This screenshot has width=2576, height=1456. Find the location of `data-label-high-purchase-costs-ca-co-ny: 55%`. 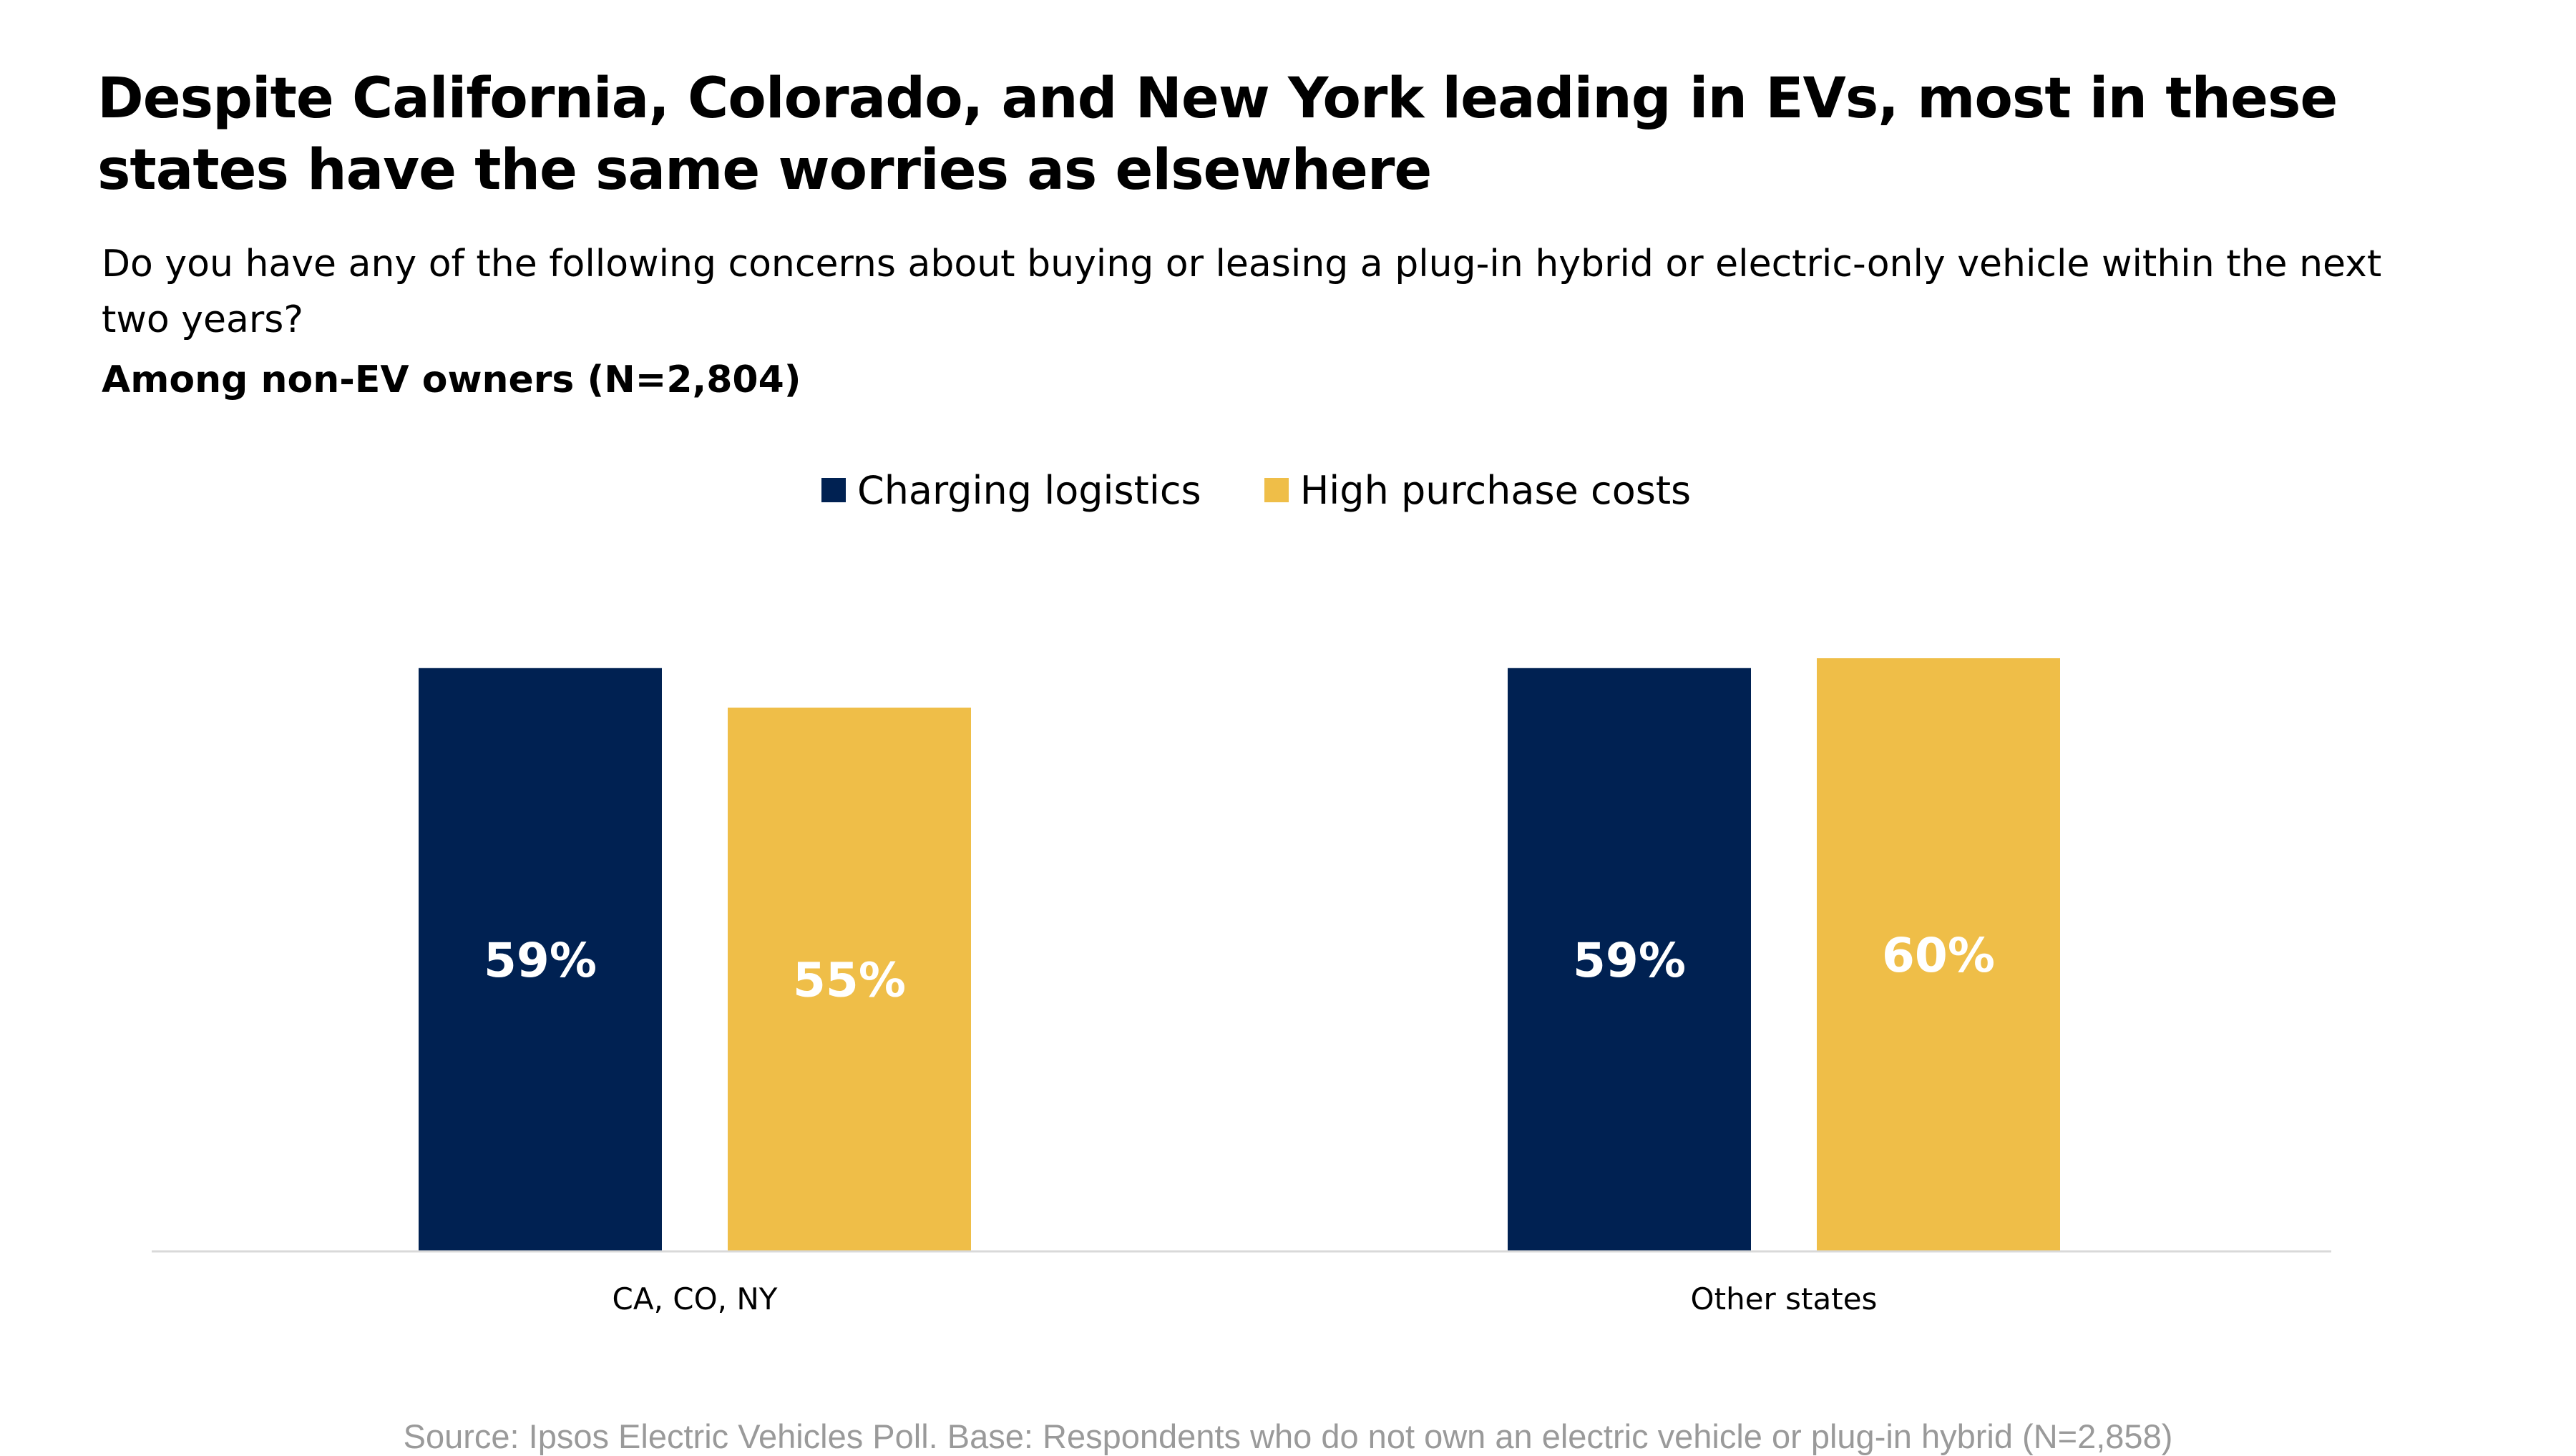

data-label-high-purchase-costs-ca-co-ny: 55% is located at coordinates (849, 980).